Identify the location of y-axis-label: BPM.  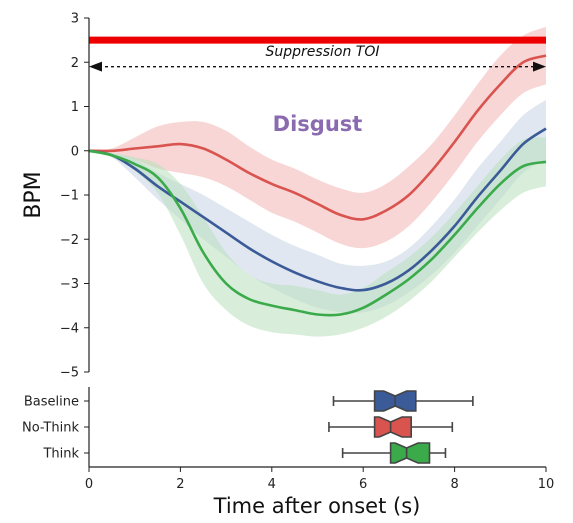
(33, 194).